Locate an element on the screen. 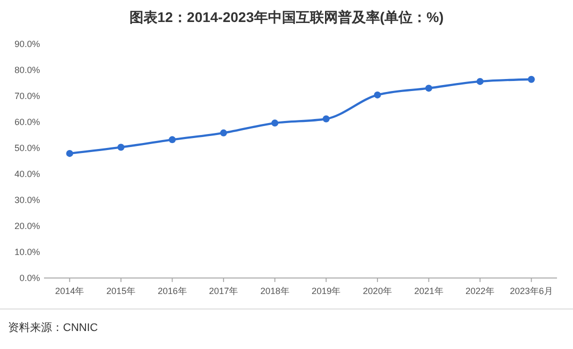  y-tick-label: 30.0% is located at coordinates (27, 199).